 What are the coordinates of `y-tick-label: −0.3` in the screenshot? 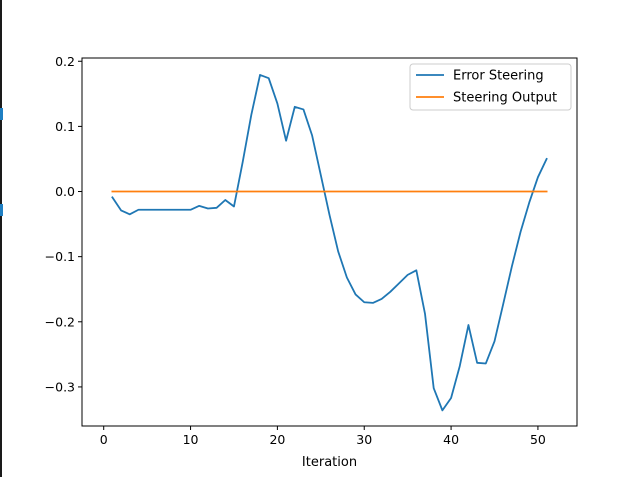 It's located at (60, 386).